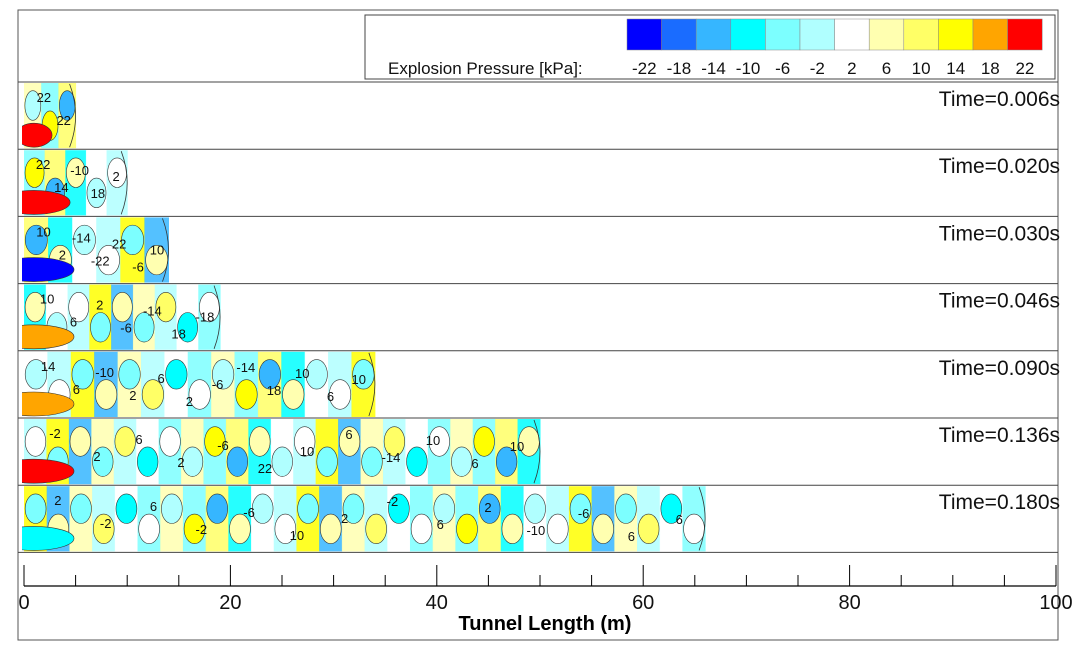 The image size is (1086, 661). What do you see at coordinates (1024, 68) in the screenshot?
I see `legend-level-label: 22` at bounding box center [1024, 68].